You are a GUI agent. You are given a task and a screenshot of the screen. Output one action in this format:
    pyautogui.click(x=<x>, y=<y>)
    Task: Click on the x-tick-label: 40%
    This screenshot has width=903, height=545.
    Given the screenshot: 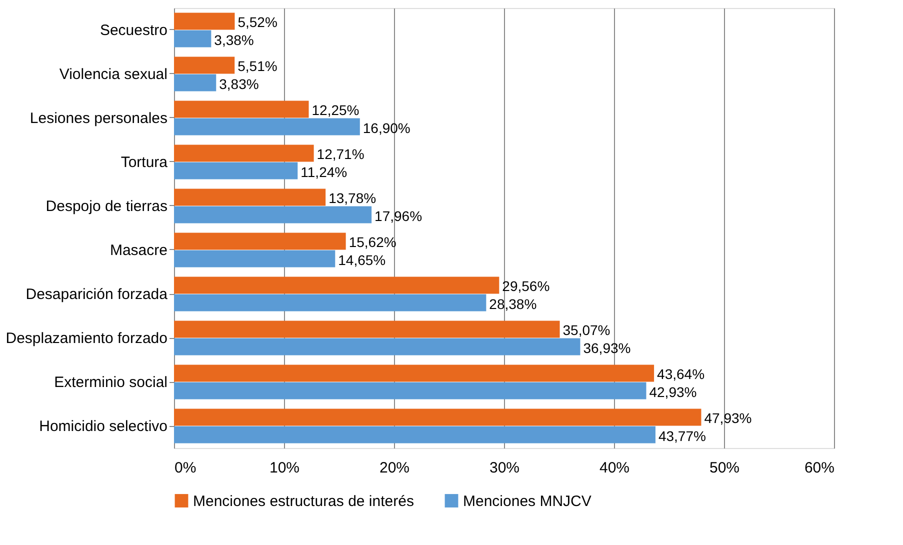 What is the action you would take?
    pyautogui.click(x=614, y=468)
    